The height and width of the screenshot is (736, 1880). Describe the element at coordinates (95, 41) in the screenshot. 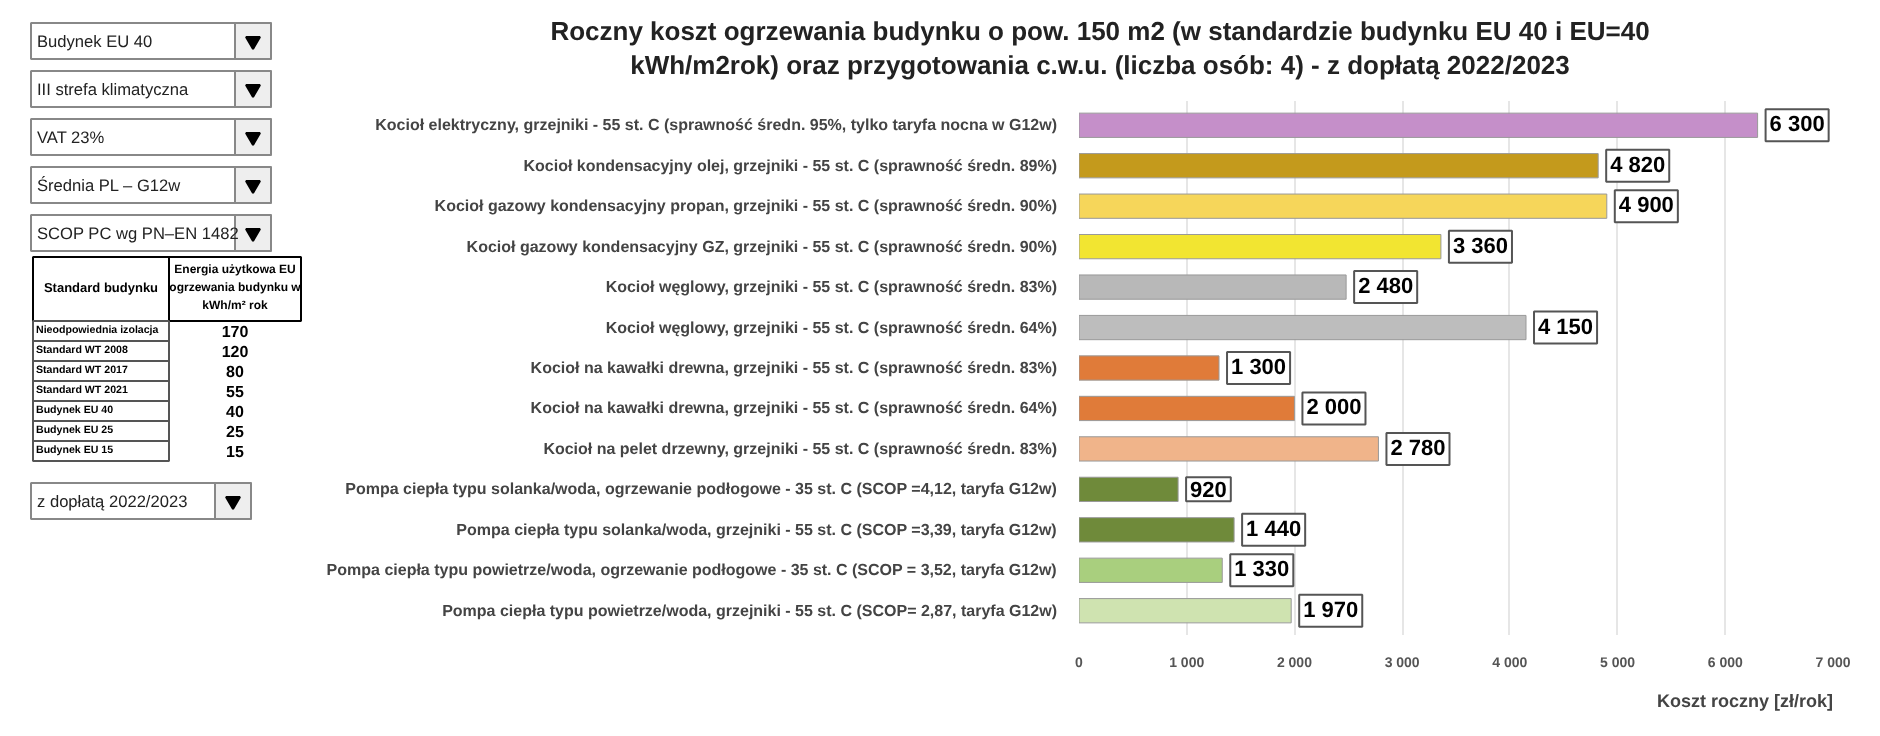

I see `text: Budynek EU 40` at that location.